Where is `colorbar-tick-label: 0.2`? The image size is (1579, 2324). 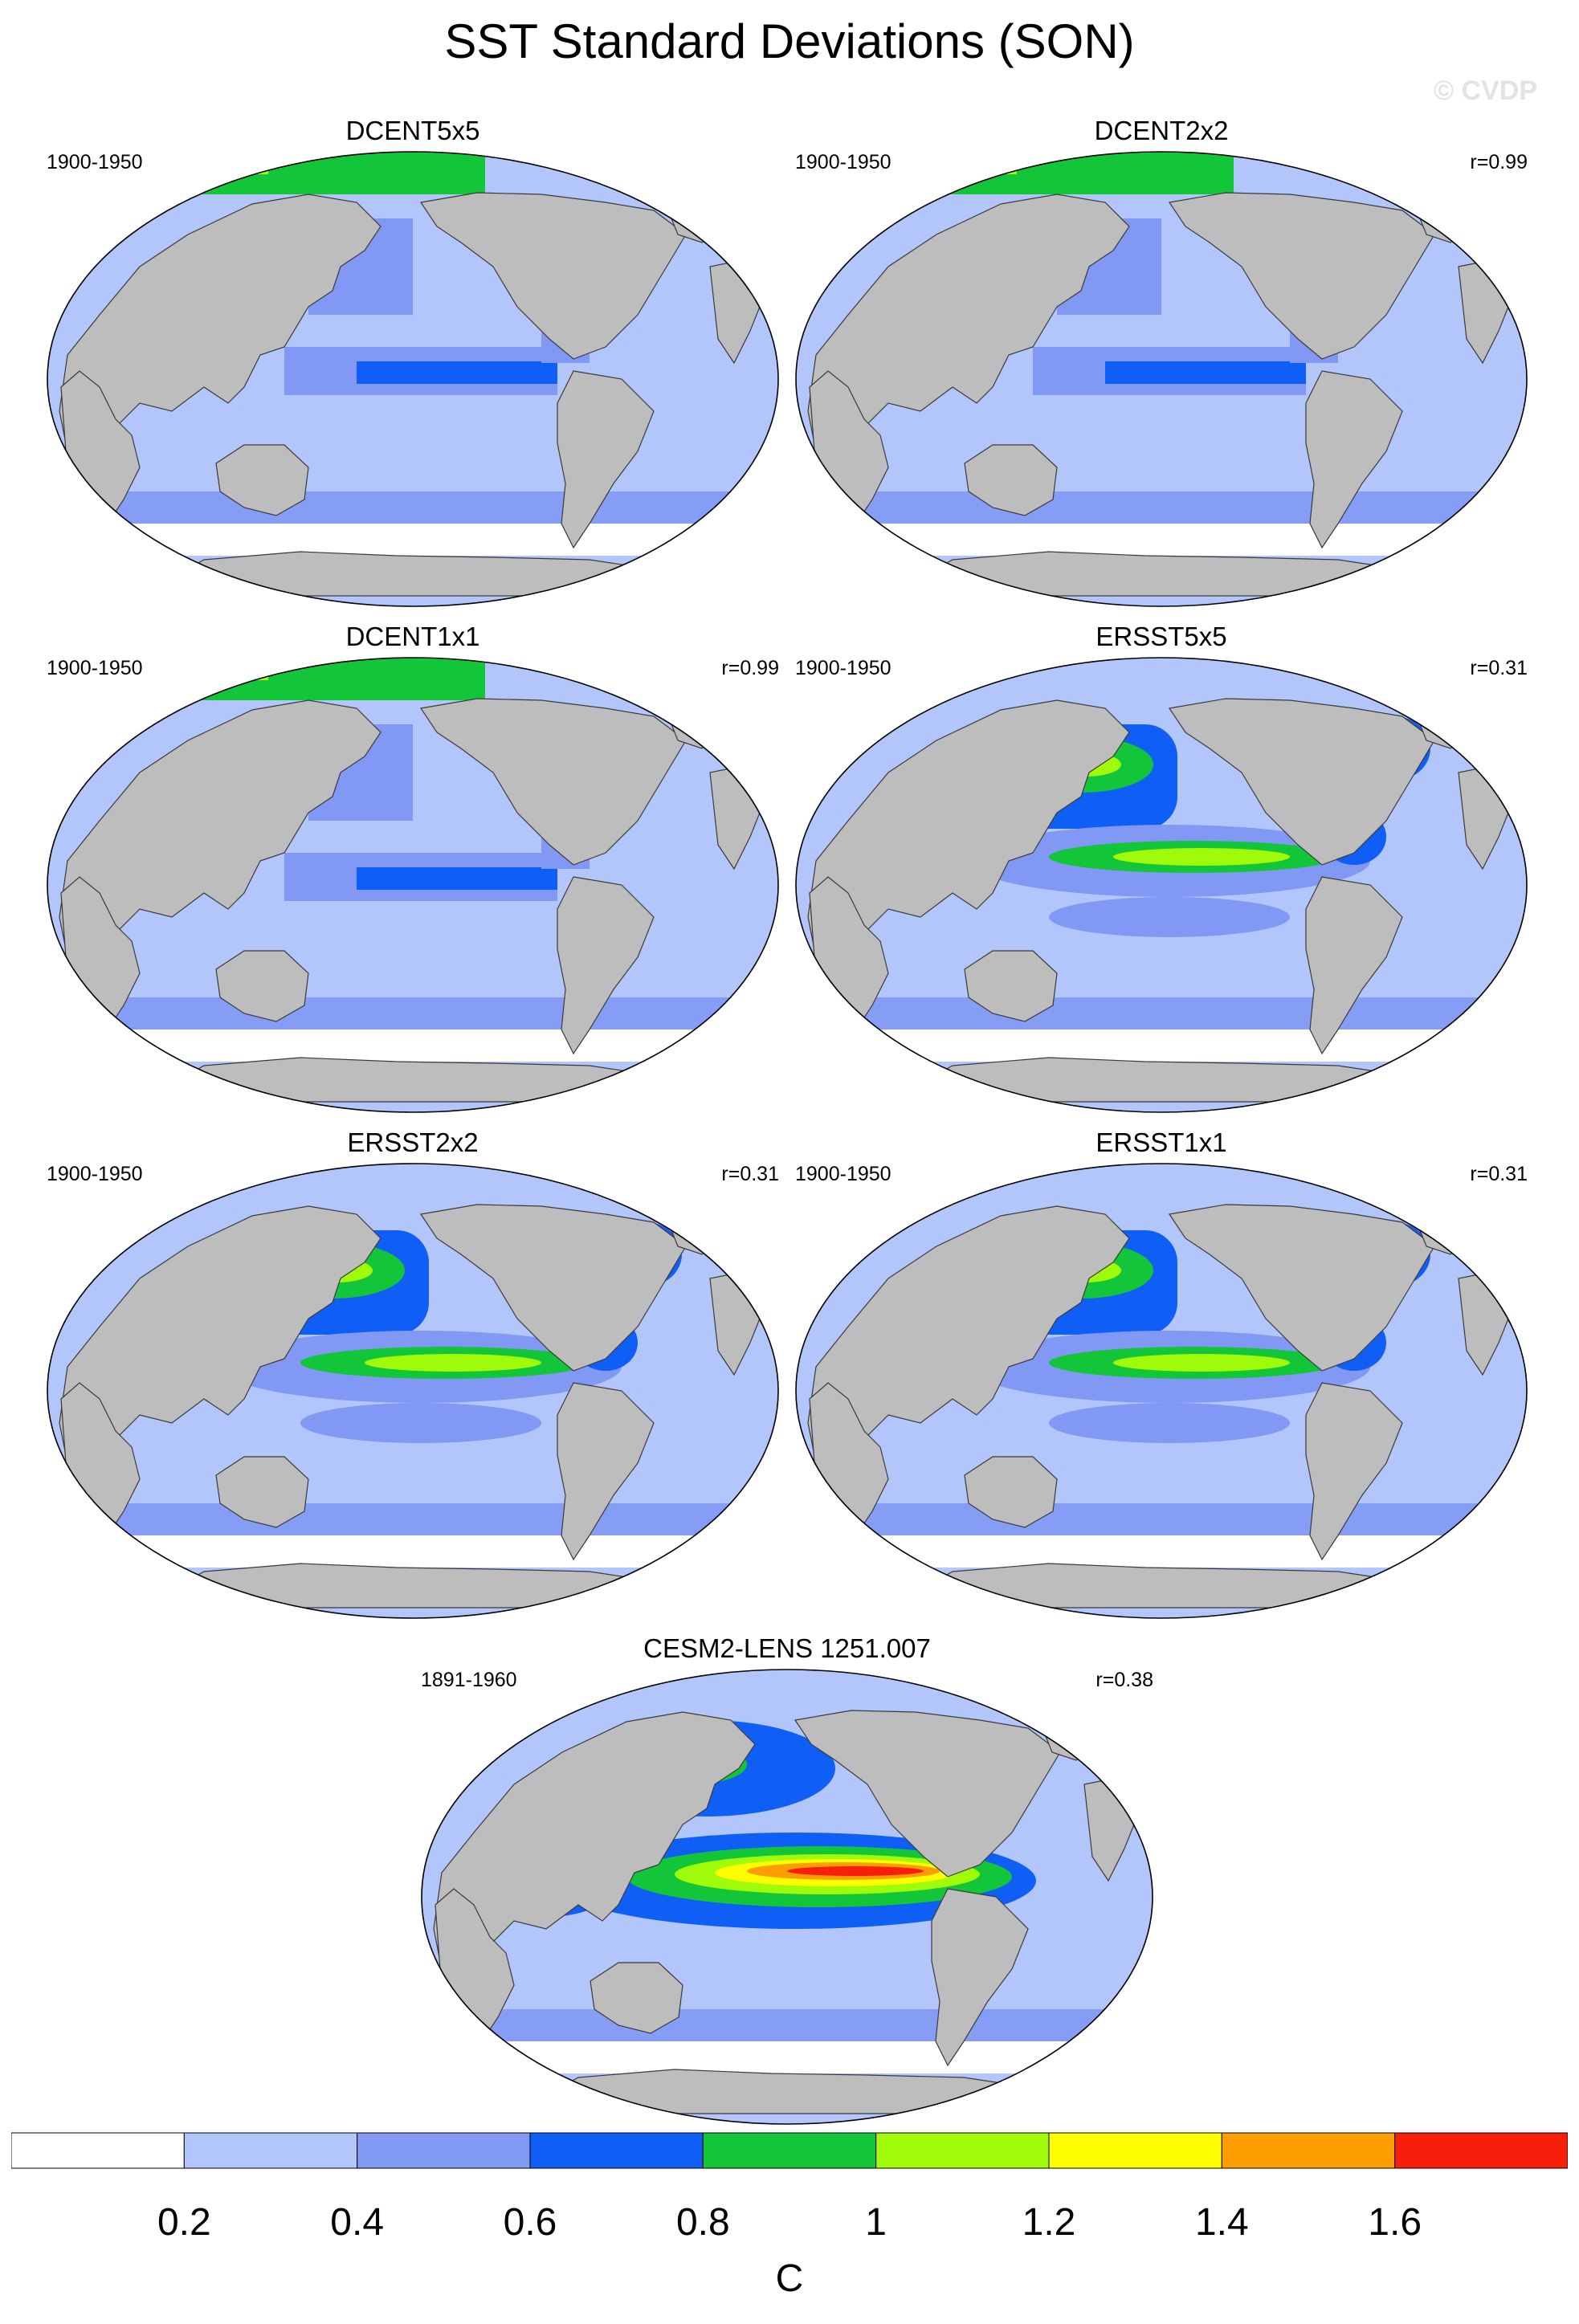
colorbar-tick-label: 0.2 is located at coordinates (184, 2223).